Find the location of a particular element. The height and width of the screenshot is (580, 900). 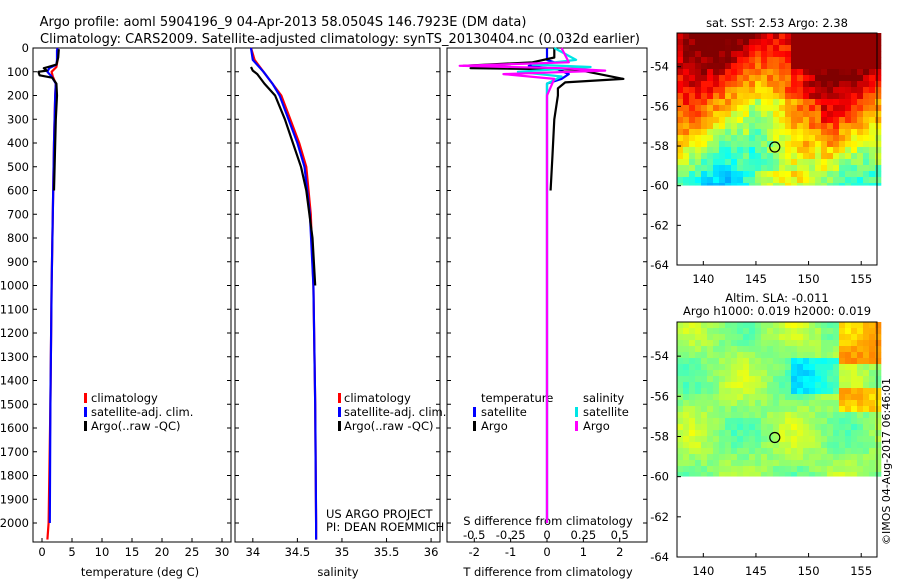

sla-map-xtick-label: 145 is located at coordinates (756, 571).